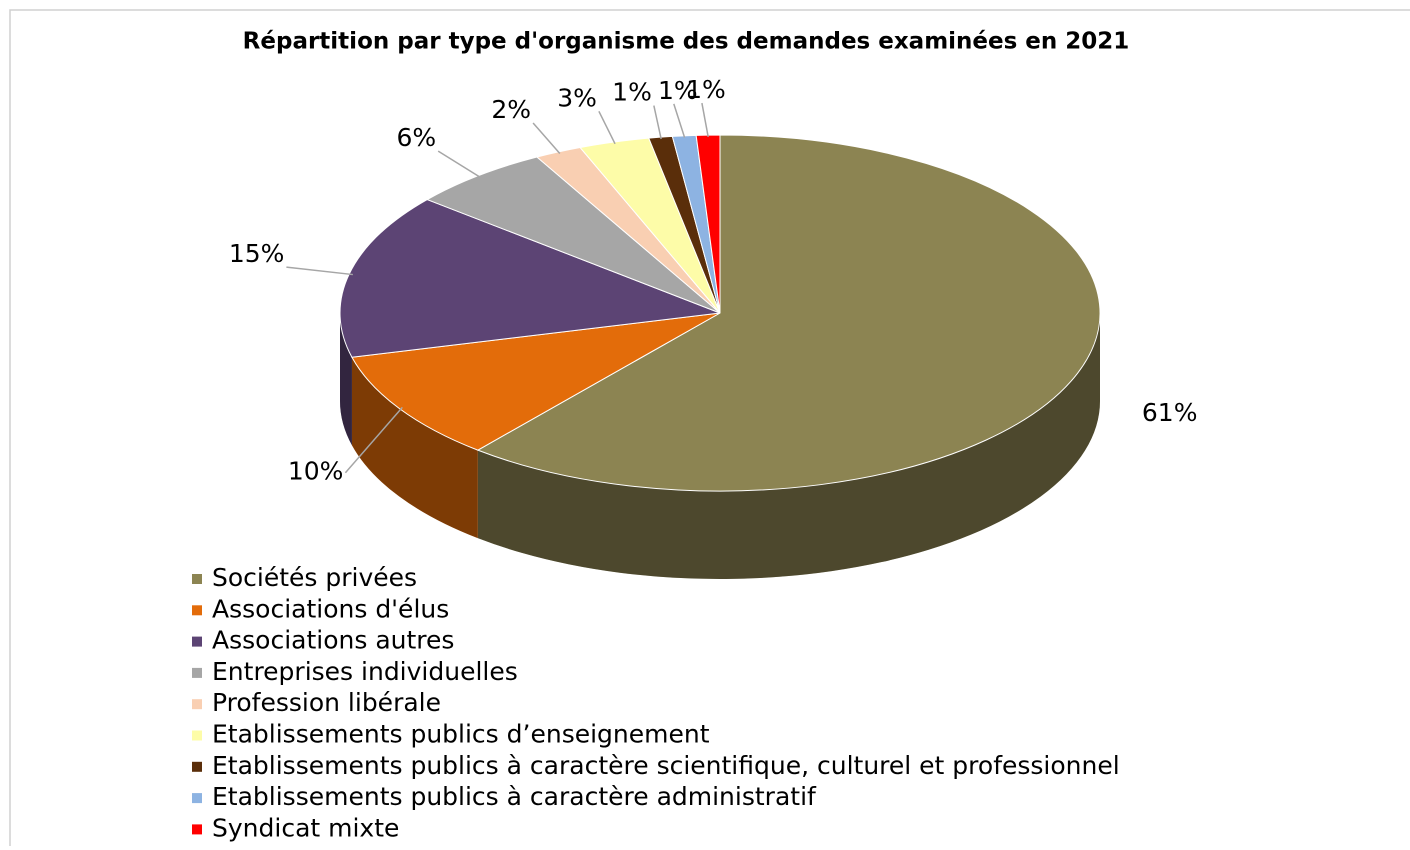  I want to click on legend-label: Syndicat mixte, so click(305, 827).